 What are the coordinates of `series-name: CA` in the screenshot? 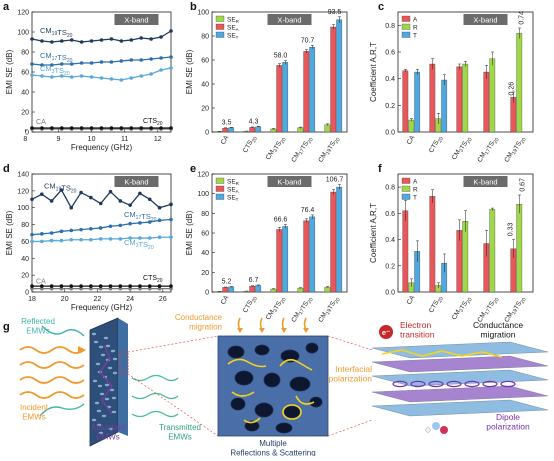 It's located at (41, 282).